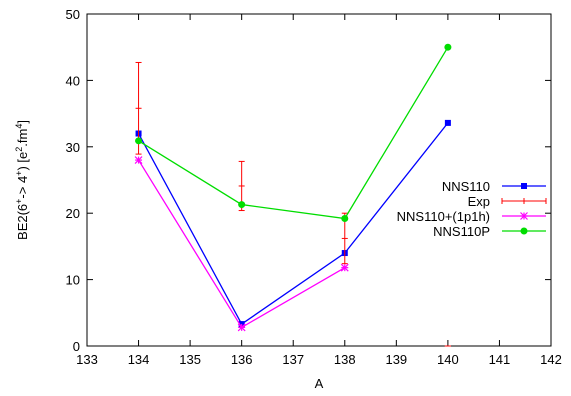  I want to click on legend-item: NNS110, so click(494, 186).